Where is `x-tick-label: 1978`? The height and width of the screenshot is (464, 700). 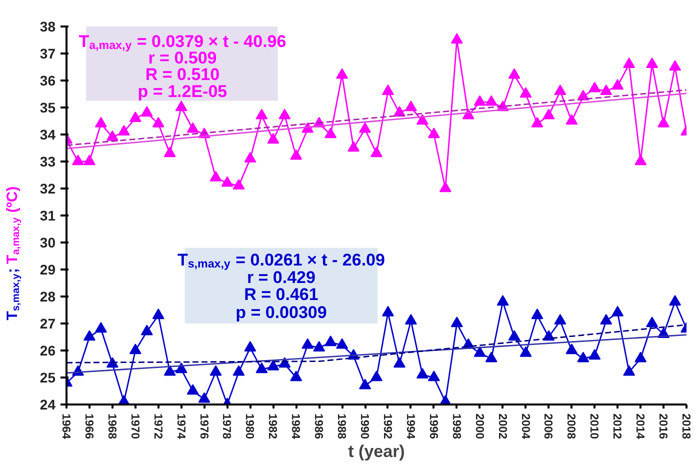 x-tick-label: 1978 is located at coordinates (226, 427).